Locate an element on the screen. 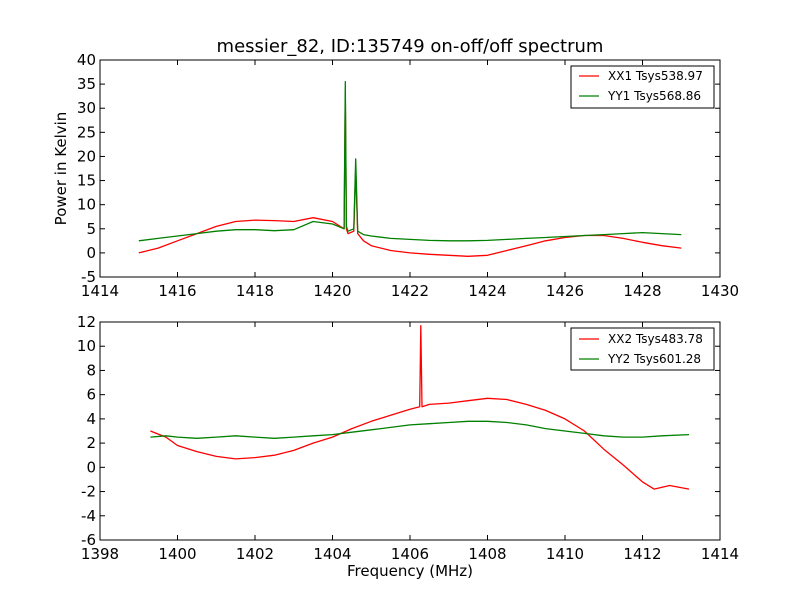  x-tick-label: 1424 is located at coordinates (487, 291).